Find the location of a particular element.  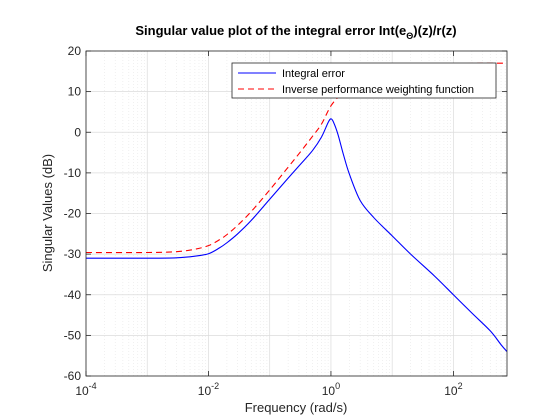

y-tick-label: 0 is located at coordinates (77, 132).